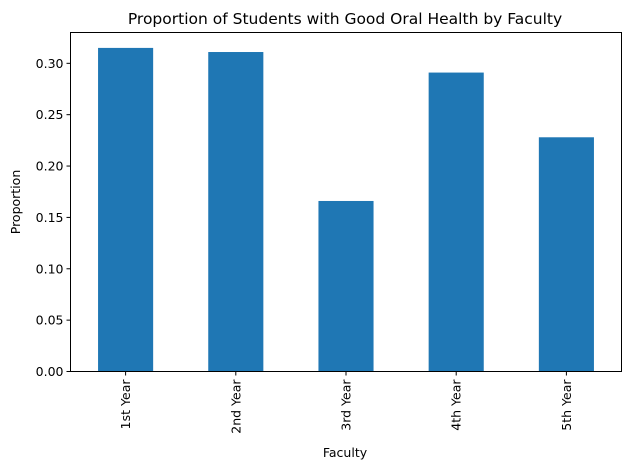 The image size is (630, 470). Describe the element at coordinates (50, 114) in the screenshot. I see `y-tick-label: 0.25` at that location.